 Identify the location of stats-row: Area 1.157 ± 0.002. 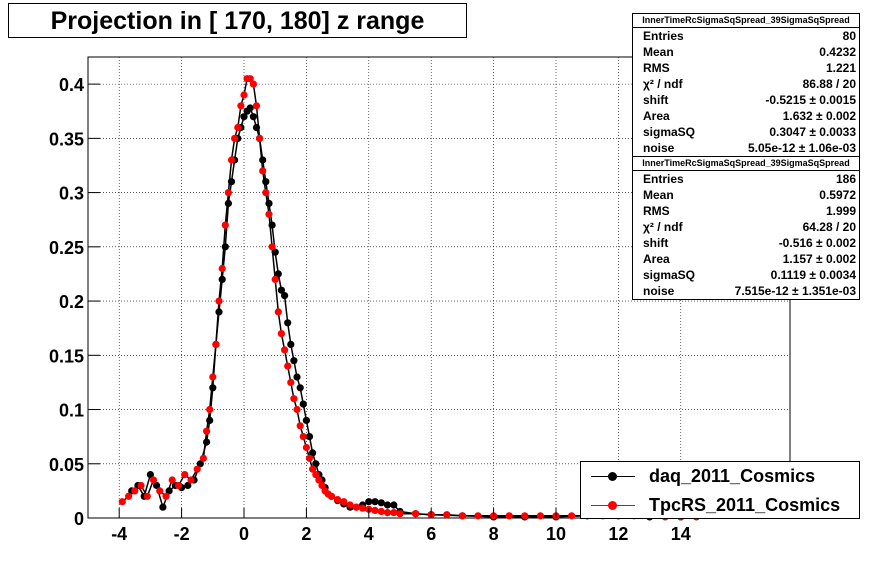
(746, 259).